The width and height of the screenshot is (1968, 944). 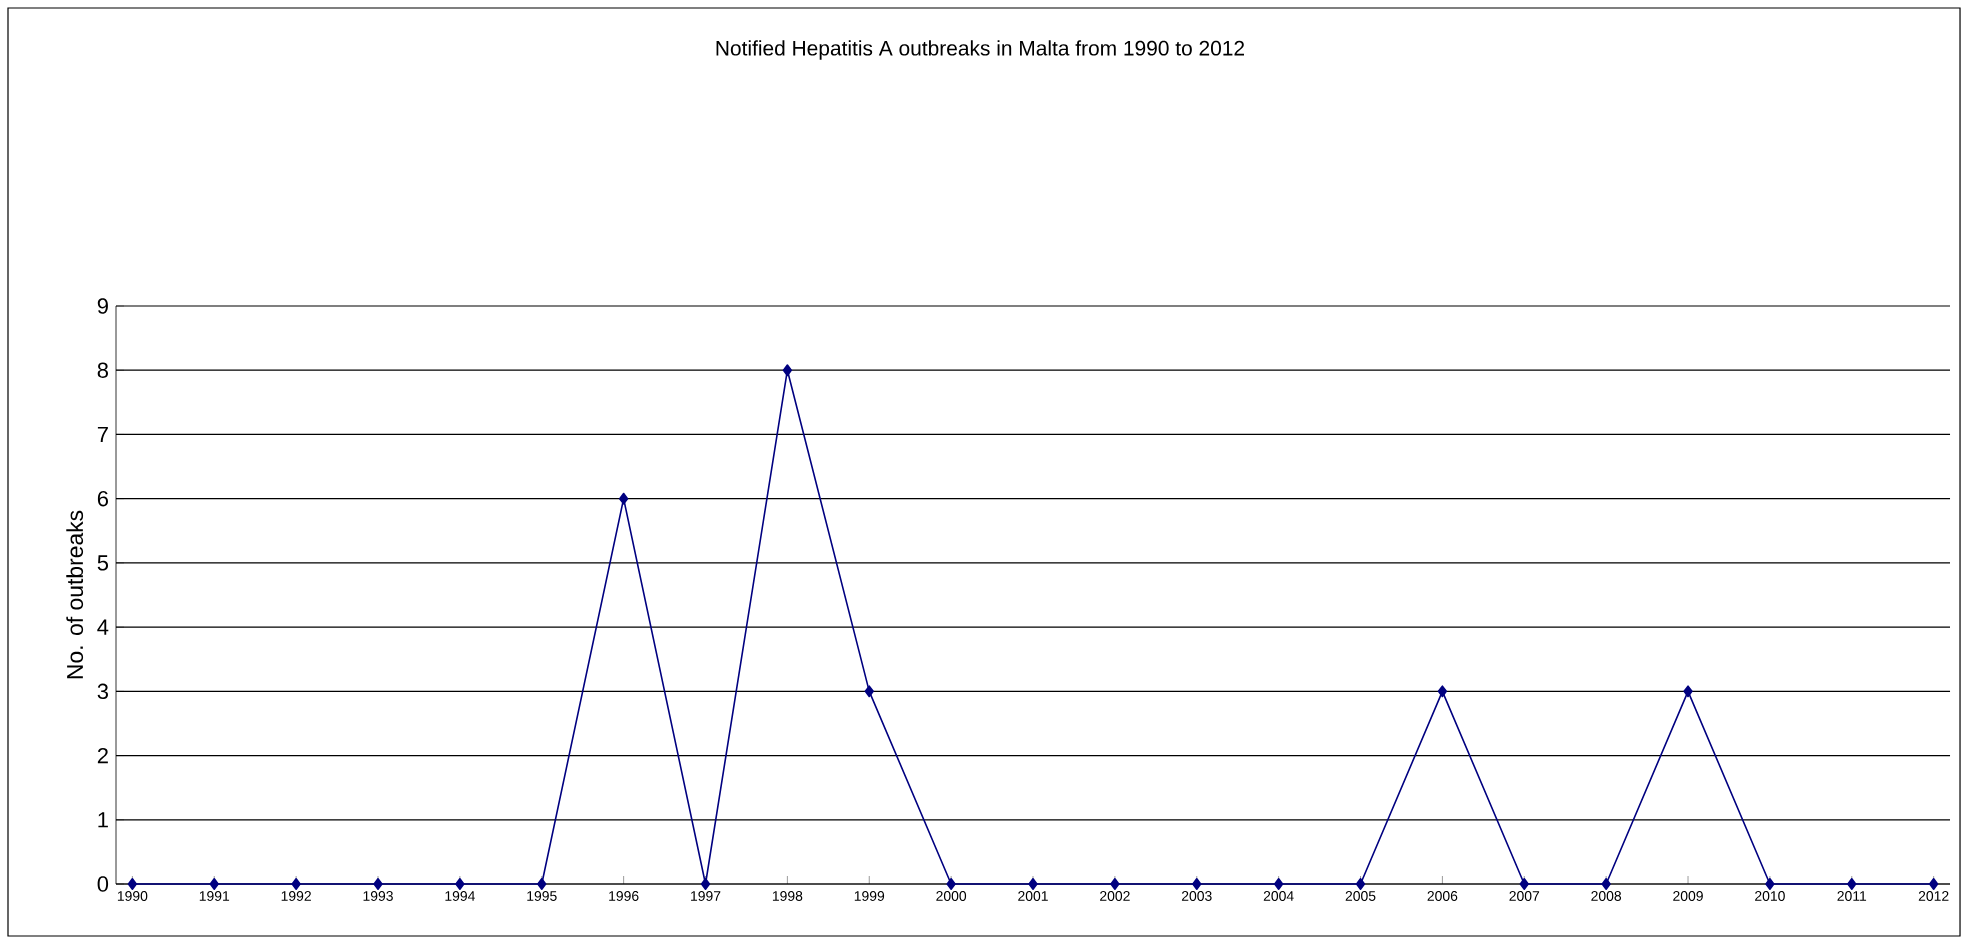 What do you see at coordinates (102, 434) in the screenshot?
I see `y-tick-label: 7` at bounding box center [102, 434].